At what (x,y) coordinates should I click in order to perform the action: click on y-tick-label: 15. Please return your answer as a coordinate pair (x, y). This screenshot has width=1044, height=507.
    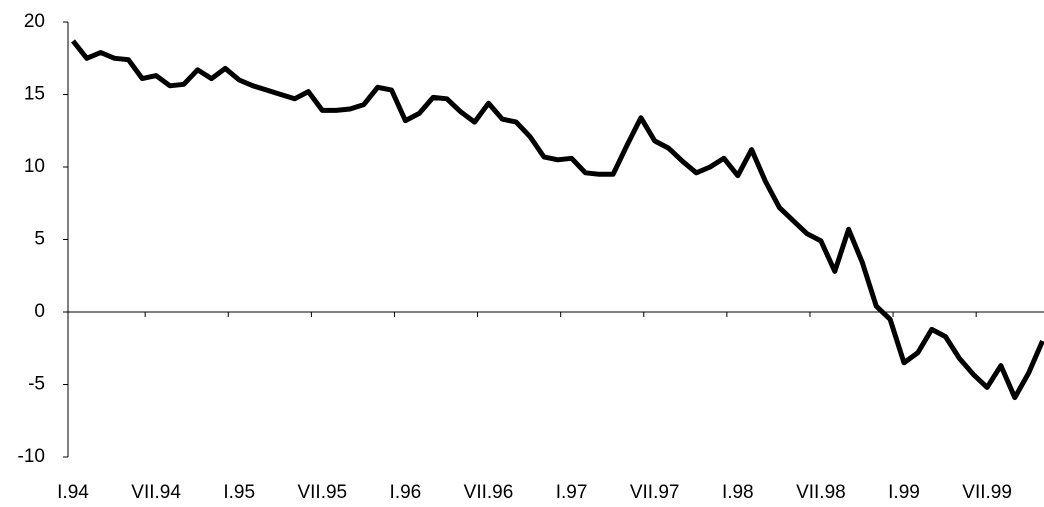
    Looking at the image, I should click on (34, 94).